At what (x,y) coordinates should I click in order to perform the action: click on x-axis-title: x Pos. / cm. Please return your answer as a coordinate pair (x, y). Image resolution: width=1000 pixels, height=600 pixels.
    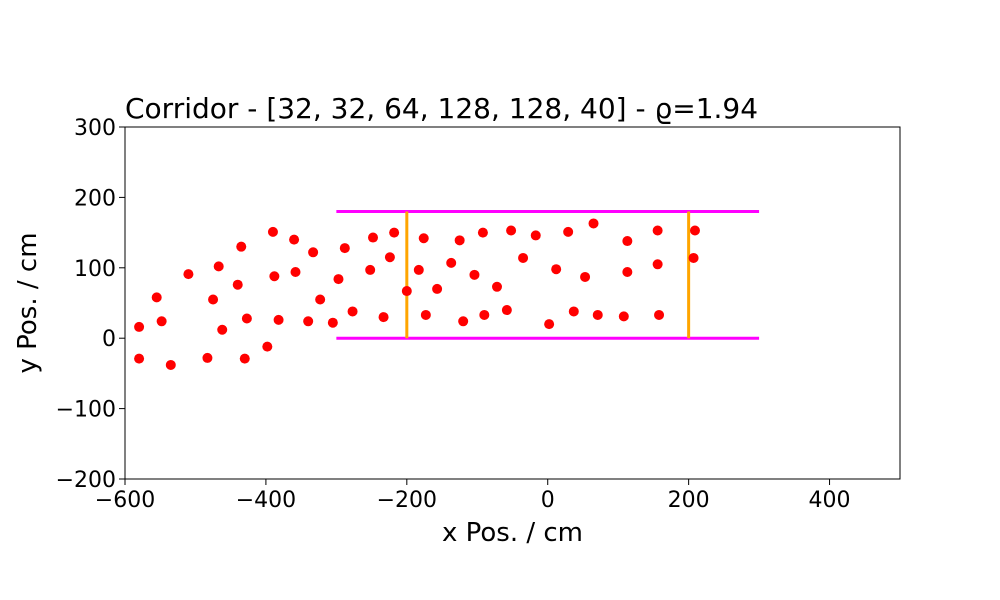
    Looking at the image, I should click on (512, 533).